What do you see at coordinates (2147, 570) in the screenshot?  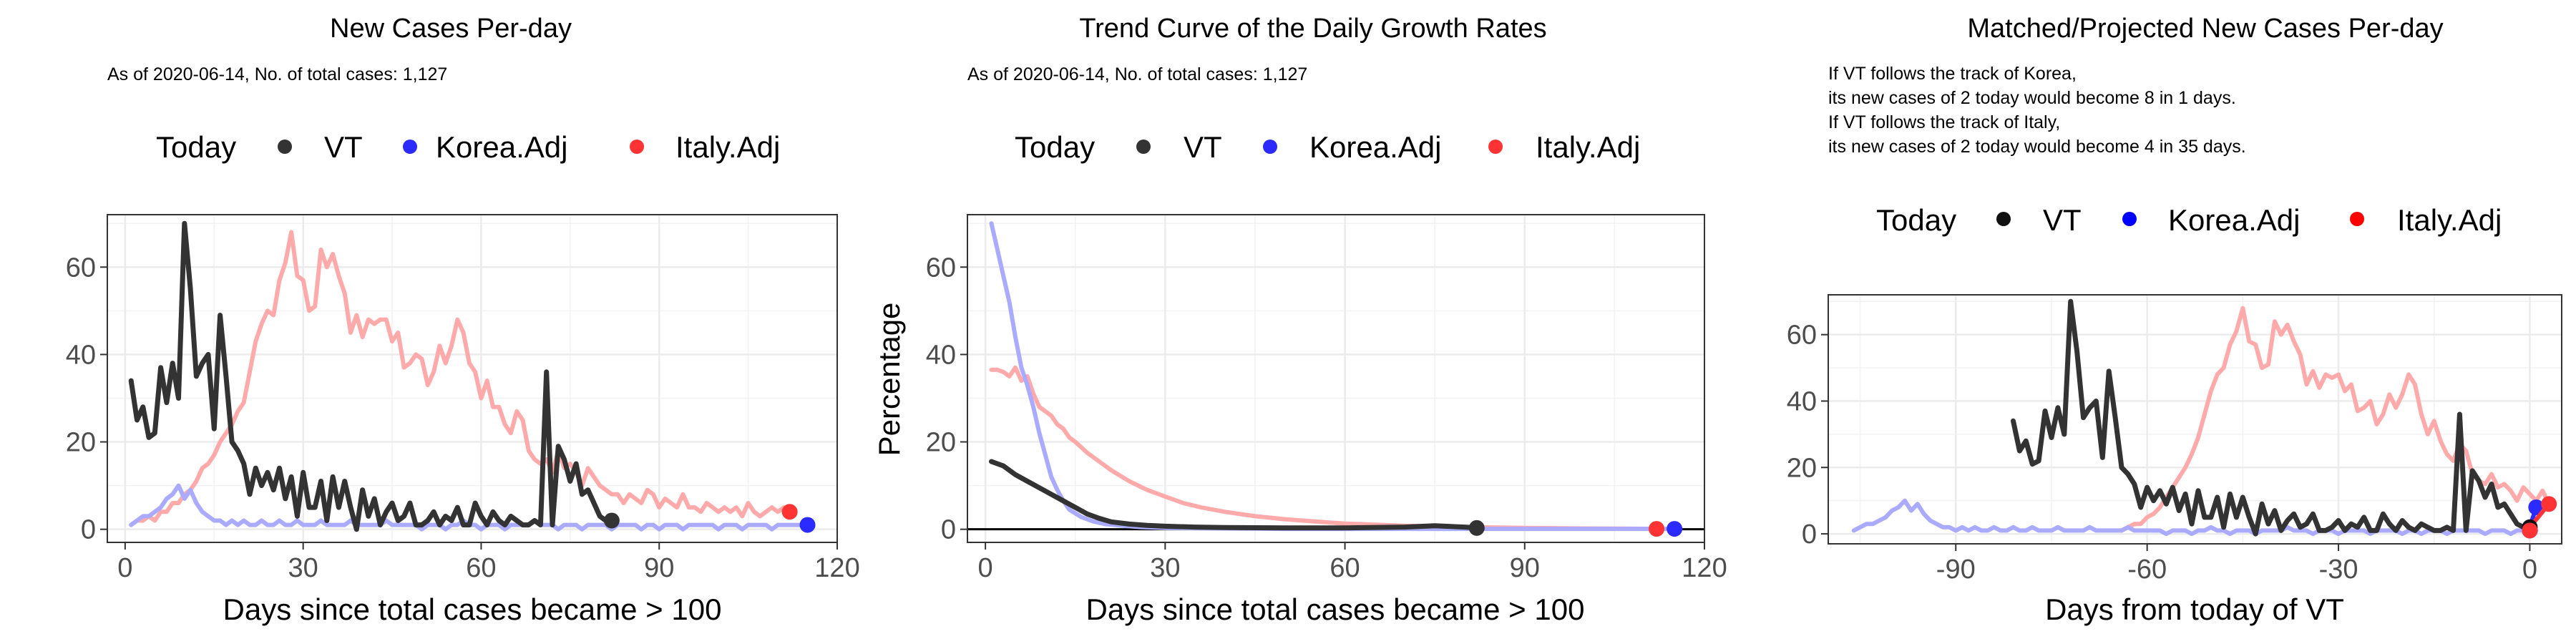 I see `x-tick-label: -60` at bounding box center [2147, 570].